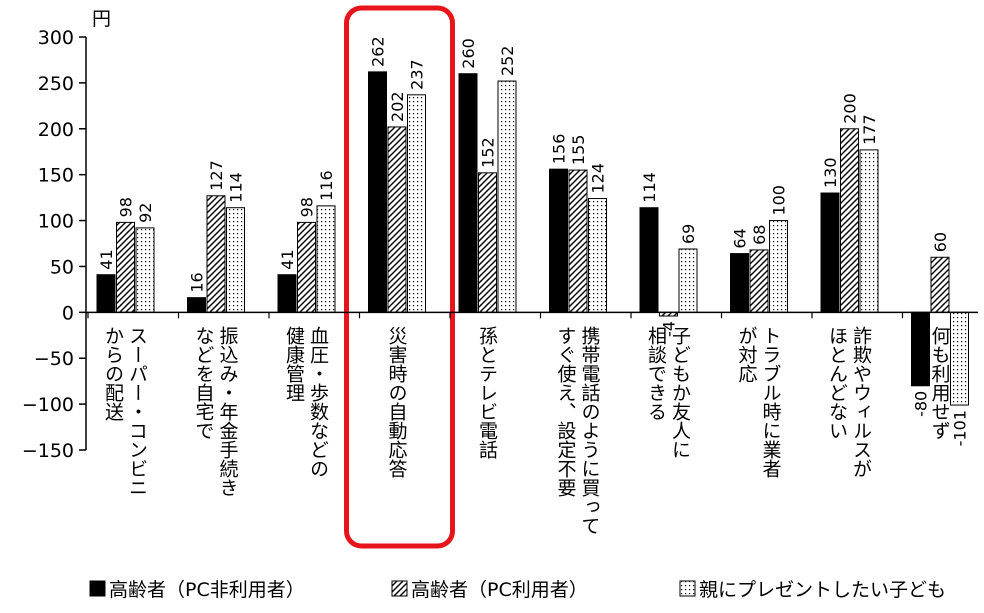 The width and height of the screenshot is (984, 613). Describe the element at coordinates (145, 213) in the screenshot. I see `data-label: 92` at that location.